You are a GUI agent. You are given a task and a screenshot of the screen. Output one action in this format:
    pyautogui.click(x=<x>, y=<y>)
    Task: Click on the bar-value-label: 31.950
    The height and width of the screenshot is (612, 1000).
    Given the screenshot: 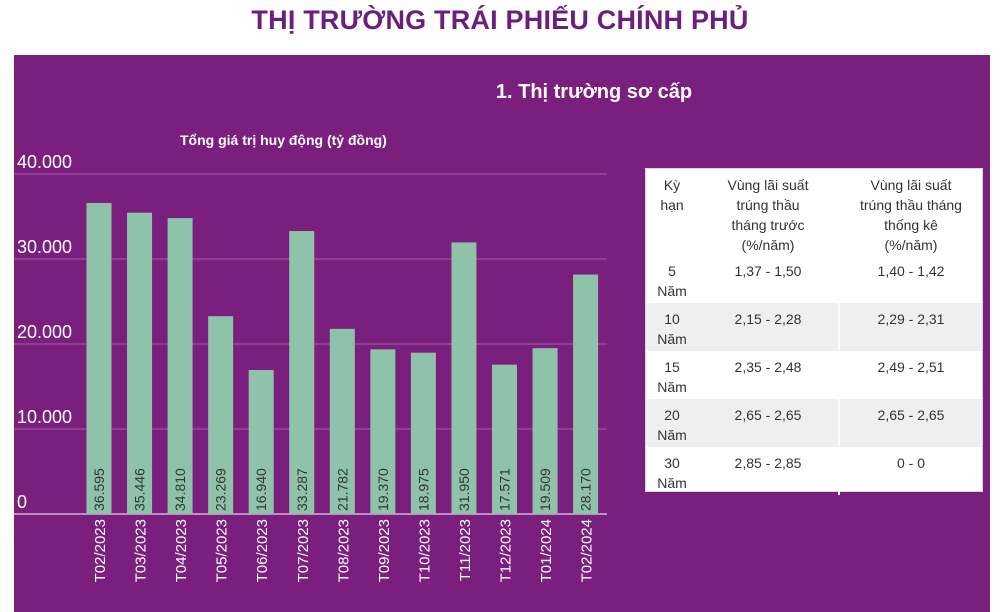 What is the action you would take?
    pyautogui.click(x=464, y=489)
    